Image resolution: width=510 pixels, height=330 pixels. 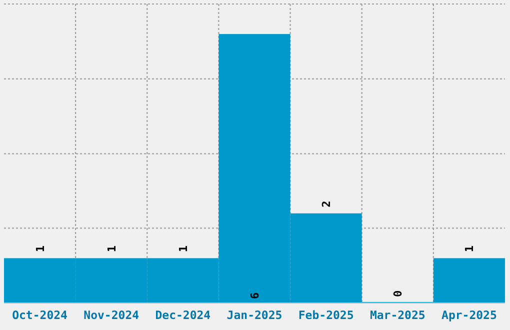 What do you see at coordinates (469, 315) in the screenshot?
I see `x-tick-label: Apr-2025` at bounding box center [469, 315].